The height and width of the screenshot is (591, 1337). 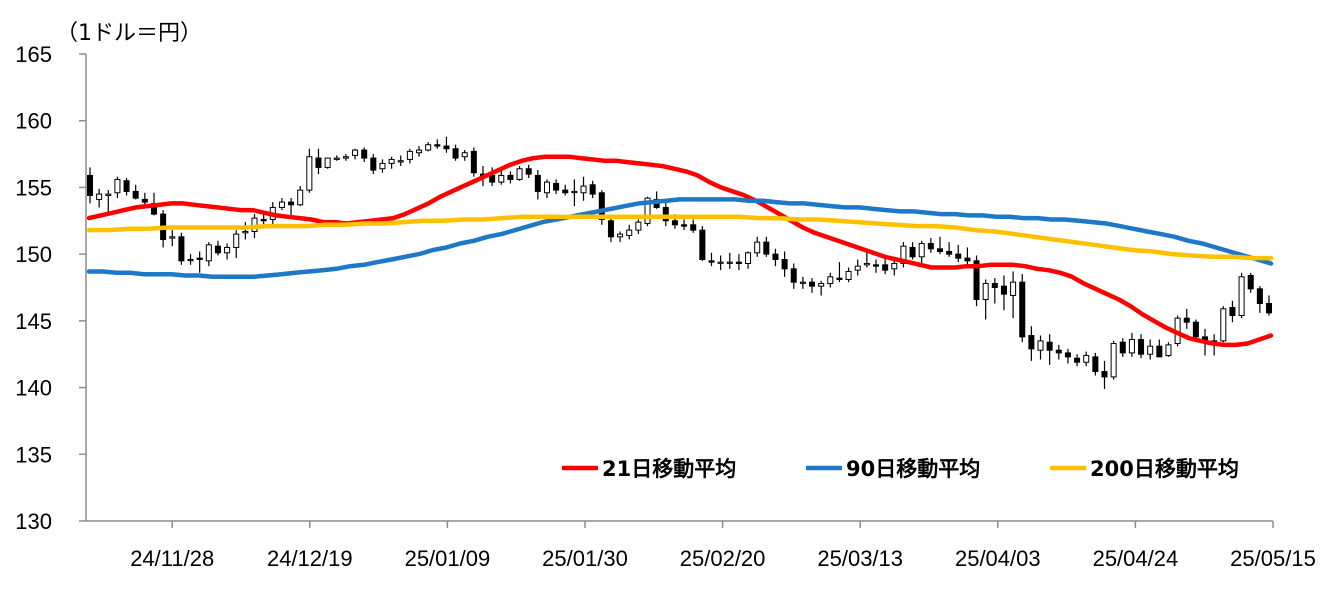 I want to click on series-line-ma90, so click(x=680, y=238).